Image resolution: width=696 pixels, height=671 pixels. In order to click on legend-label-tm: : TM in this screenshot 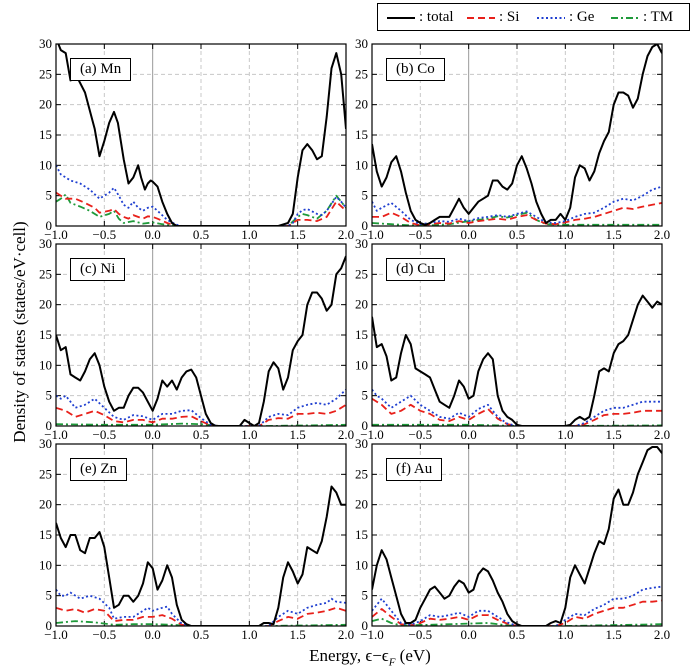, I will do `click(658, 17)`.